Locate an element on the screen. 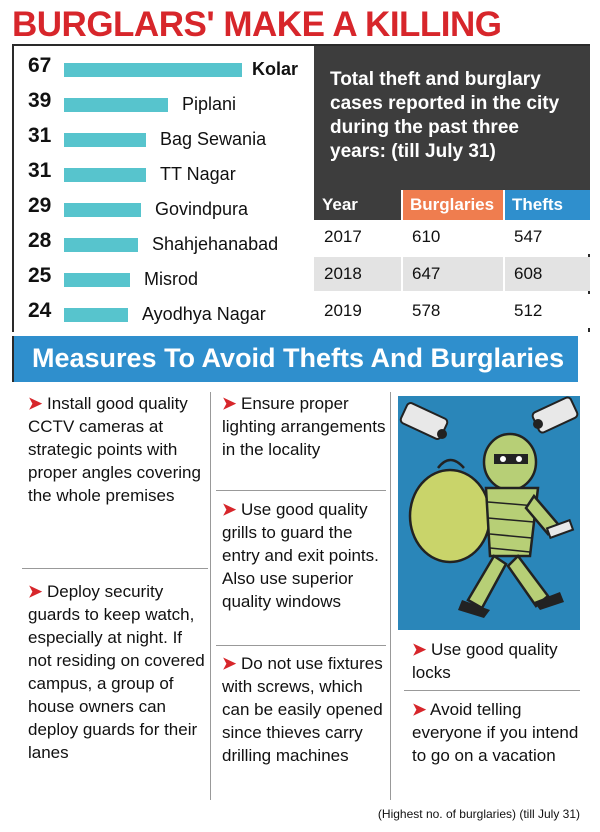 The image size is (600, 832). bar-row: 39 Piplani is located at coordinates (164, 102).